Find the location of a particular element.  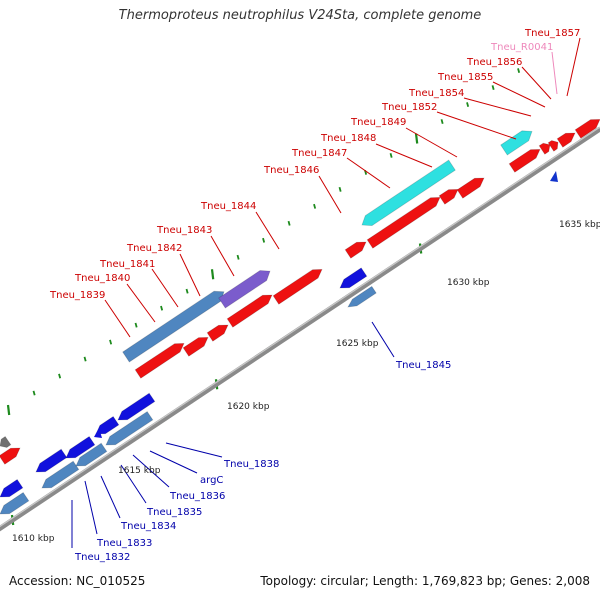

gene-argC is located at coordinates (60, 474).